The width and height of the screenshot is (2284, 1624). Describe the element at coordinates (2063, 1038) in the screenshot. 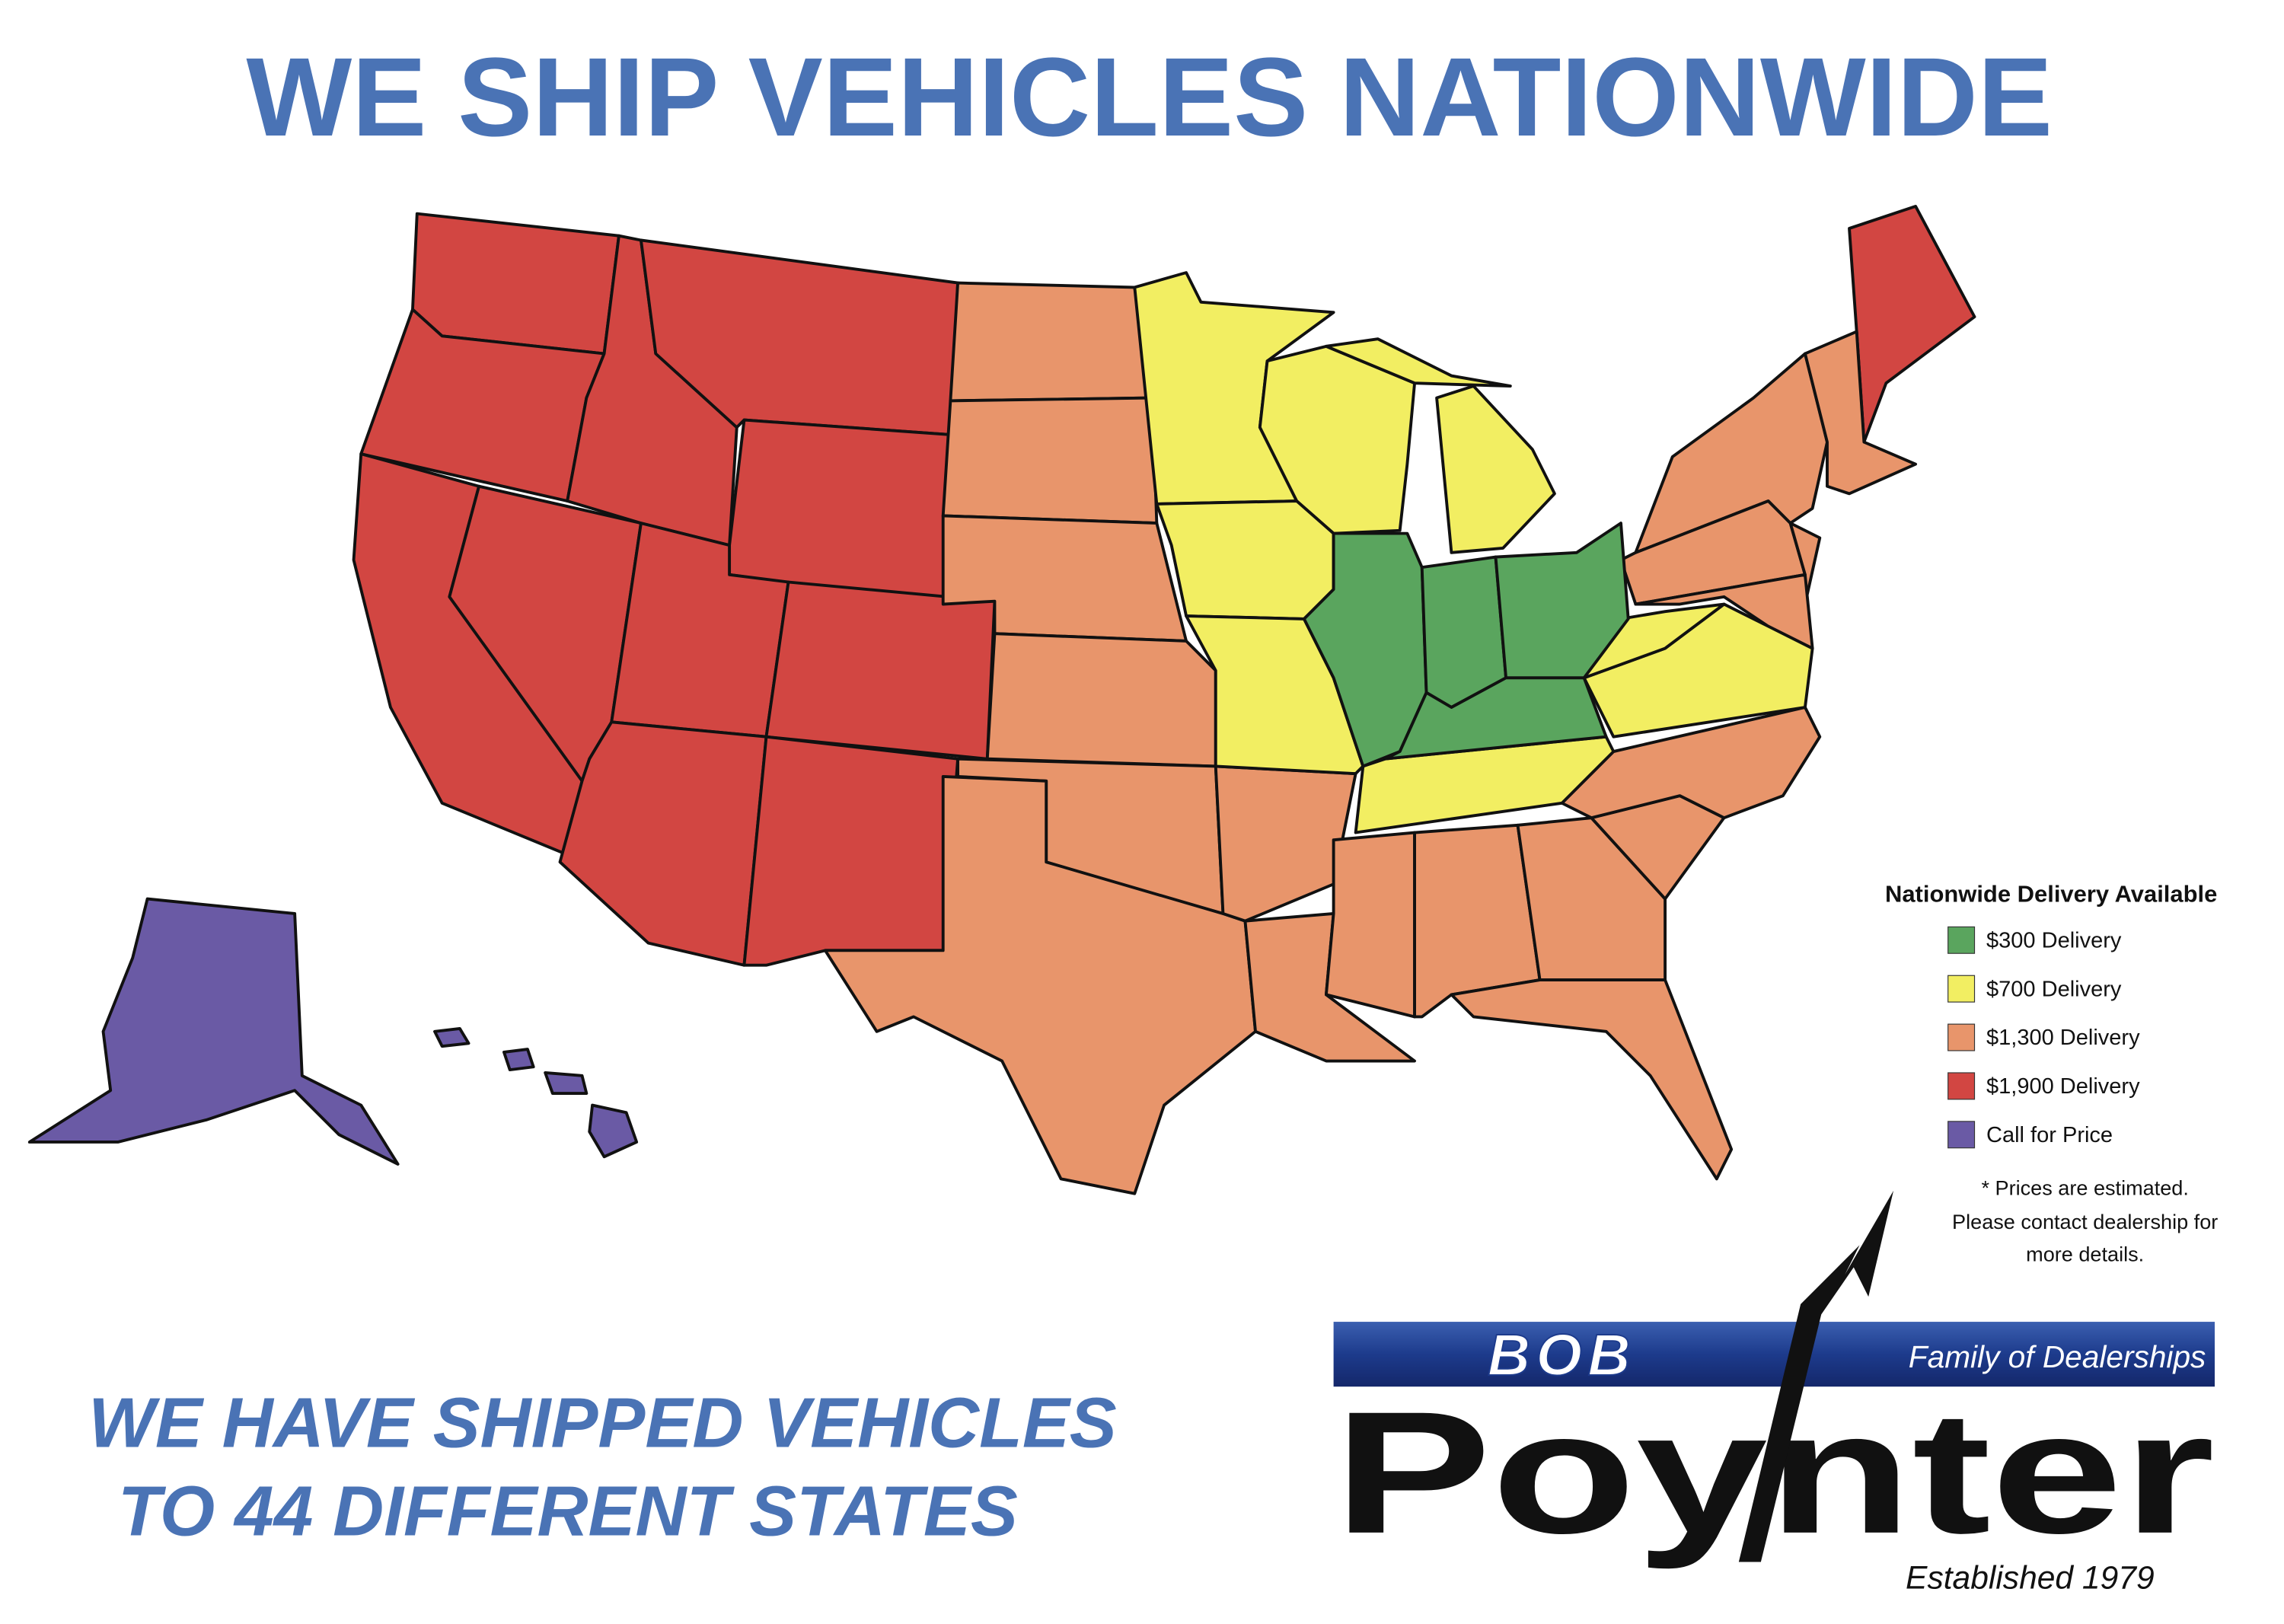

I see `legend-label: $1,300 Delivery` at that location.